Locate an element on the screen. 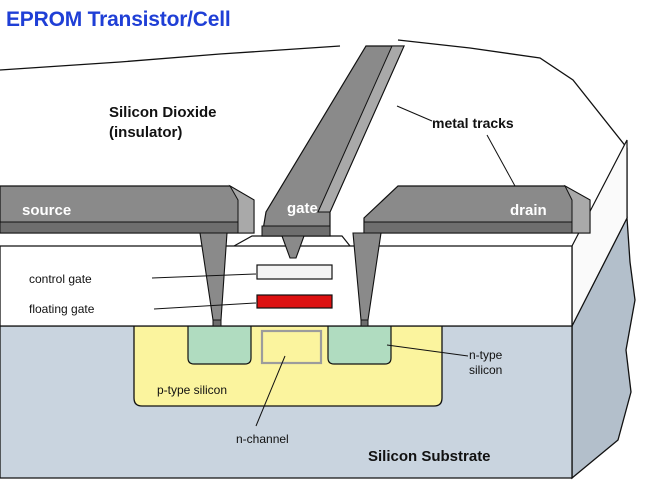 Image resolution: width=662 pixels, height=498 pixels. gate-metal-track is located at coordinates (333, 152).